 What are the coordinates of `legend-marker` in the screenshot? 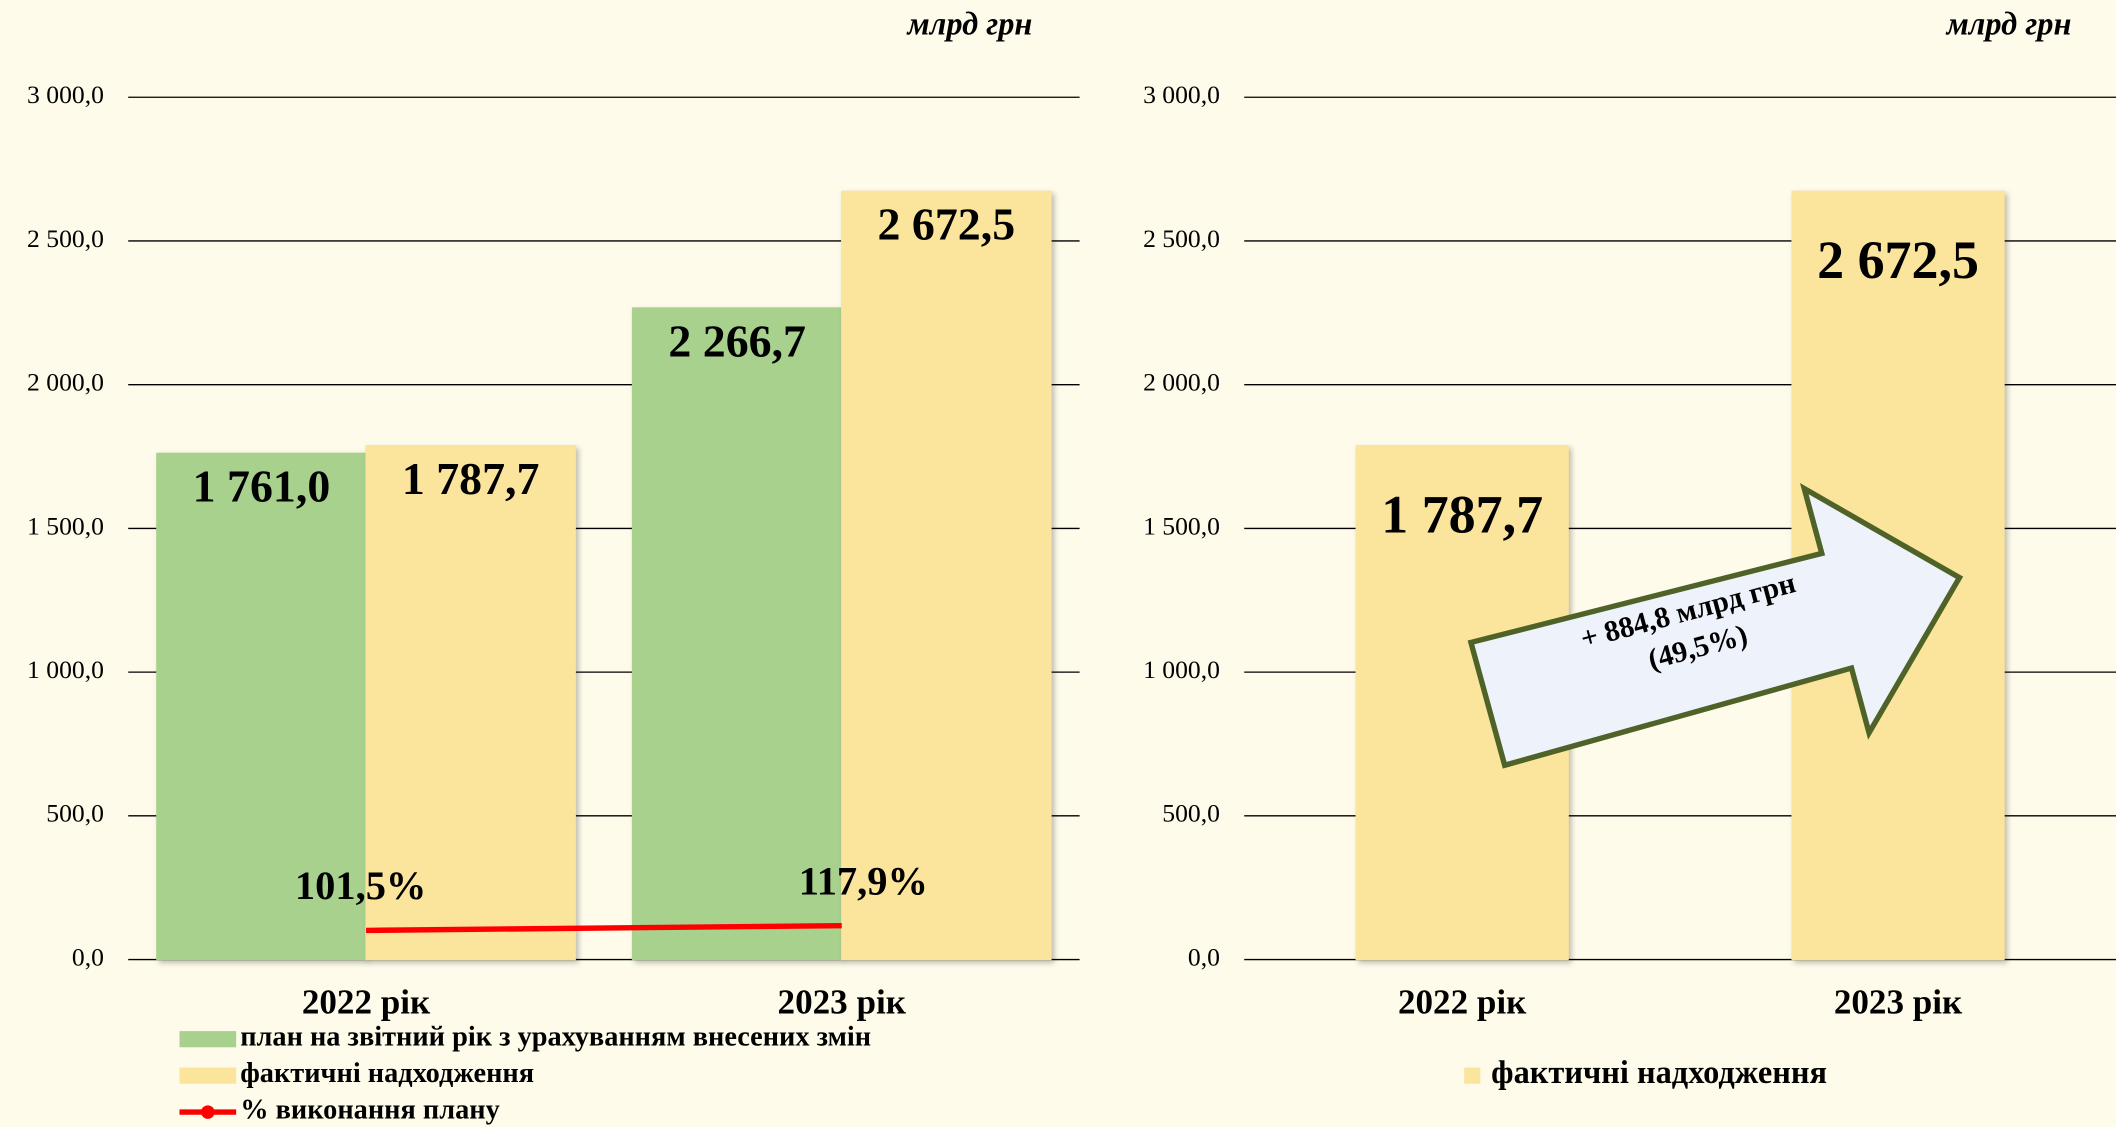 It's located at (208, 1112).